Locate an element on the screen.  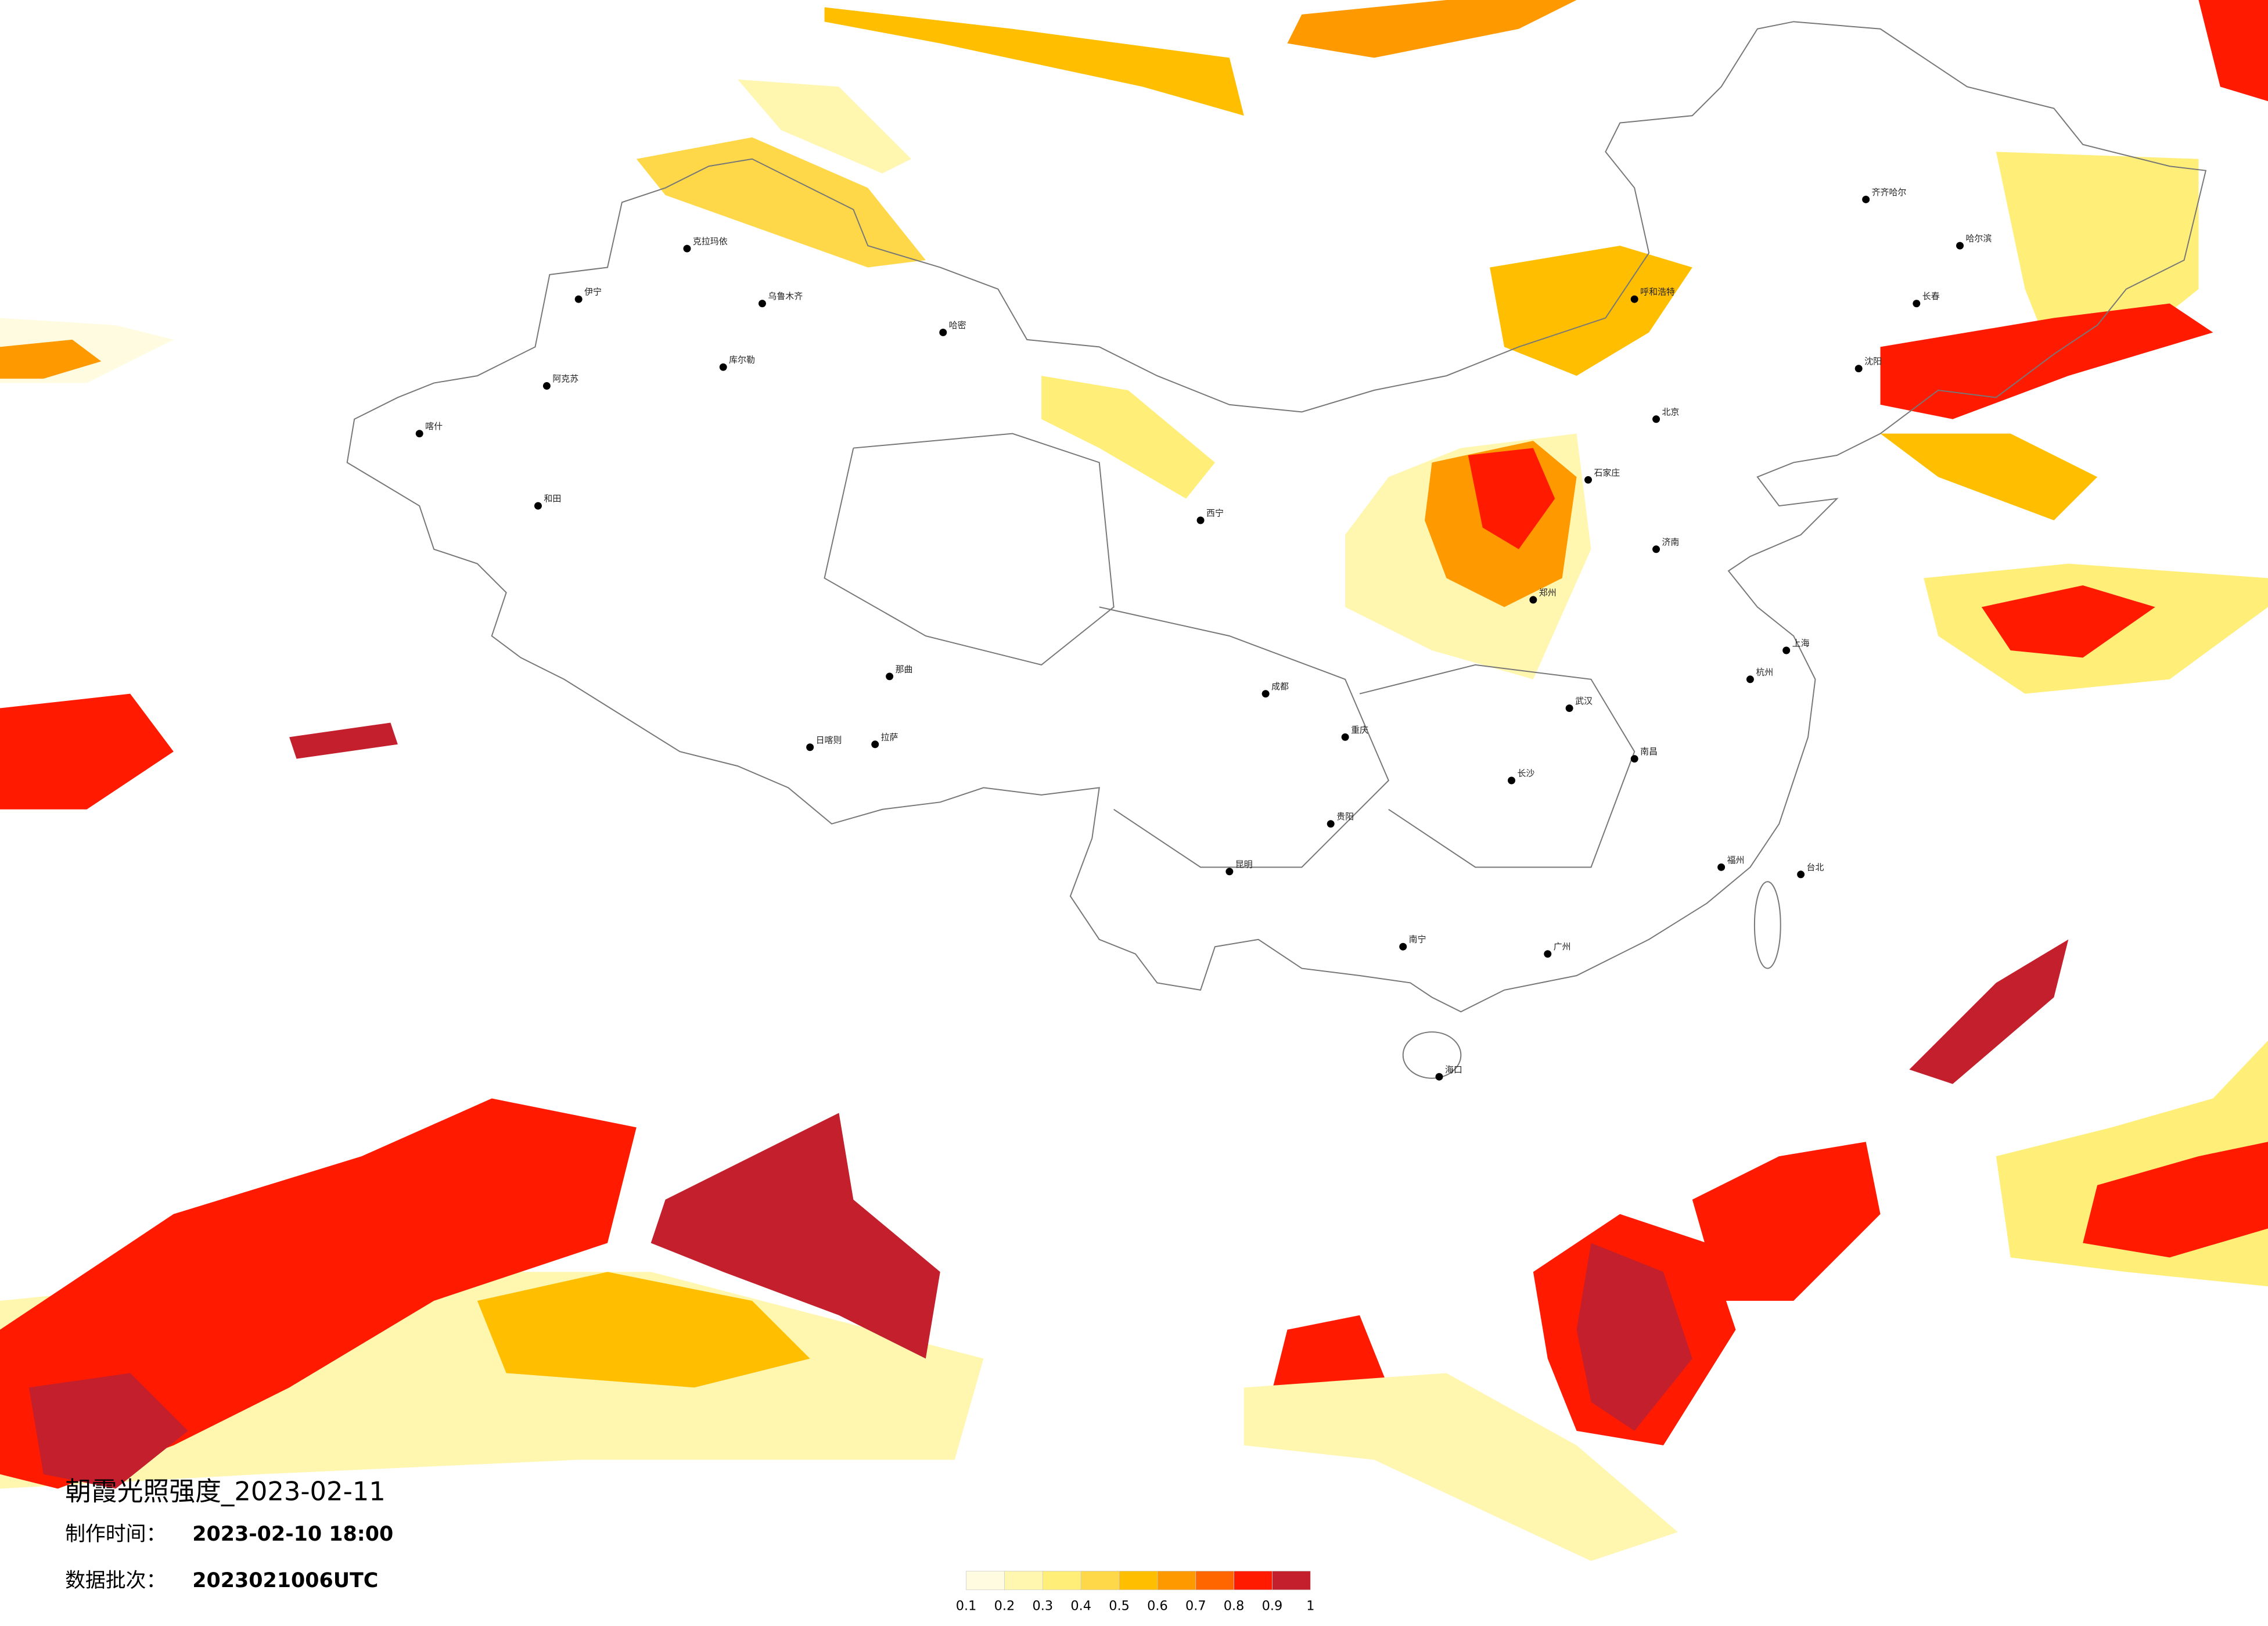
city-label: 武汉 is located at coordinates (1584, 701).